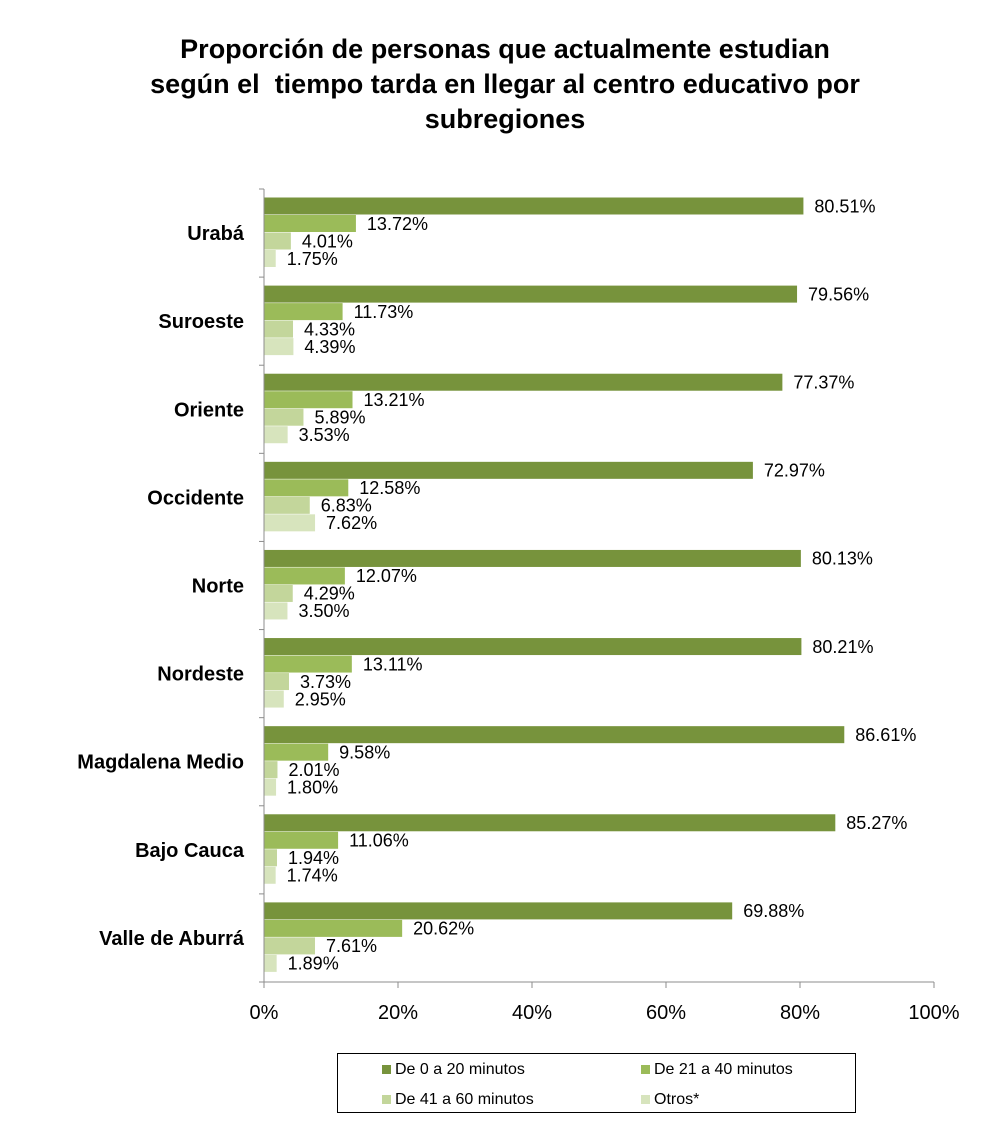 The image size is (989, 1133). What do you see at coordinates (677, 1099) in the screenshot?
I see `legend-label: Otros*` at bounding box center [677, 1099].